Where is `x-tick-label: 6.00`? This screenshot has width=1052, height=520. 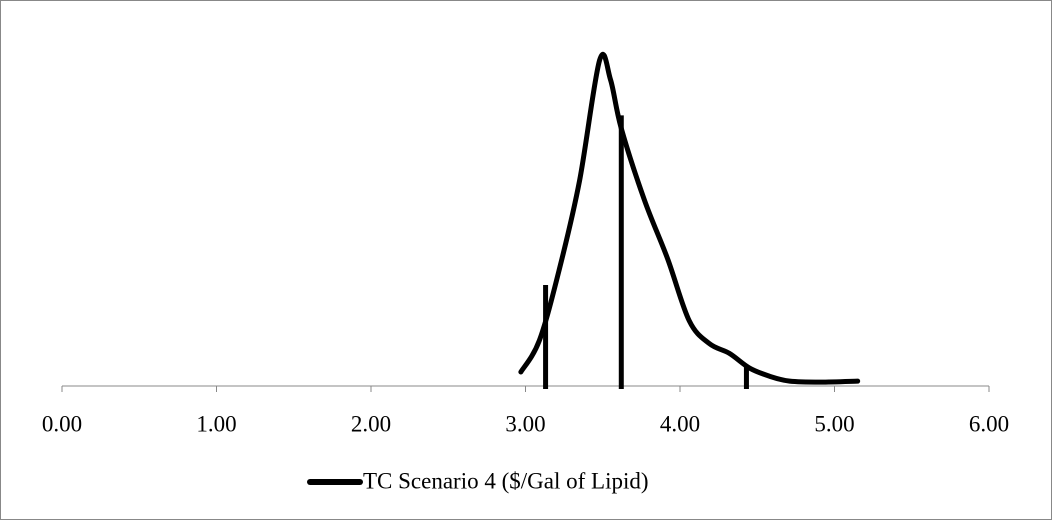 x-tick-label: 6.00 is located at coordinates (989, 423).